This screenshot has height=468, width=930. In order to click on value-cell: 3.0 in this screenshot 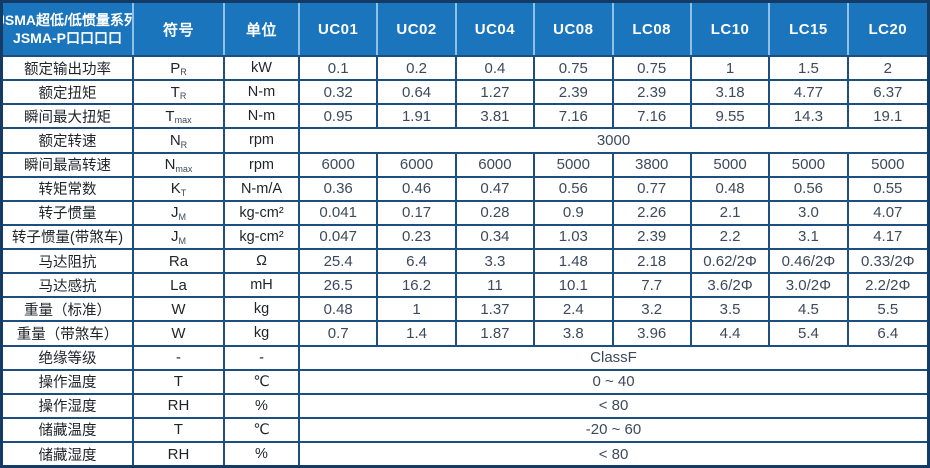, I will do `click(809, 212)`.